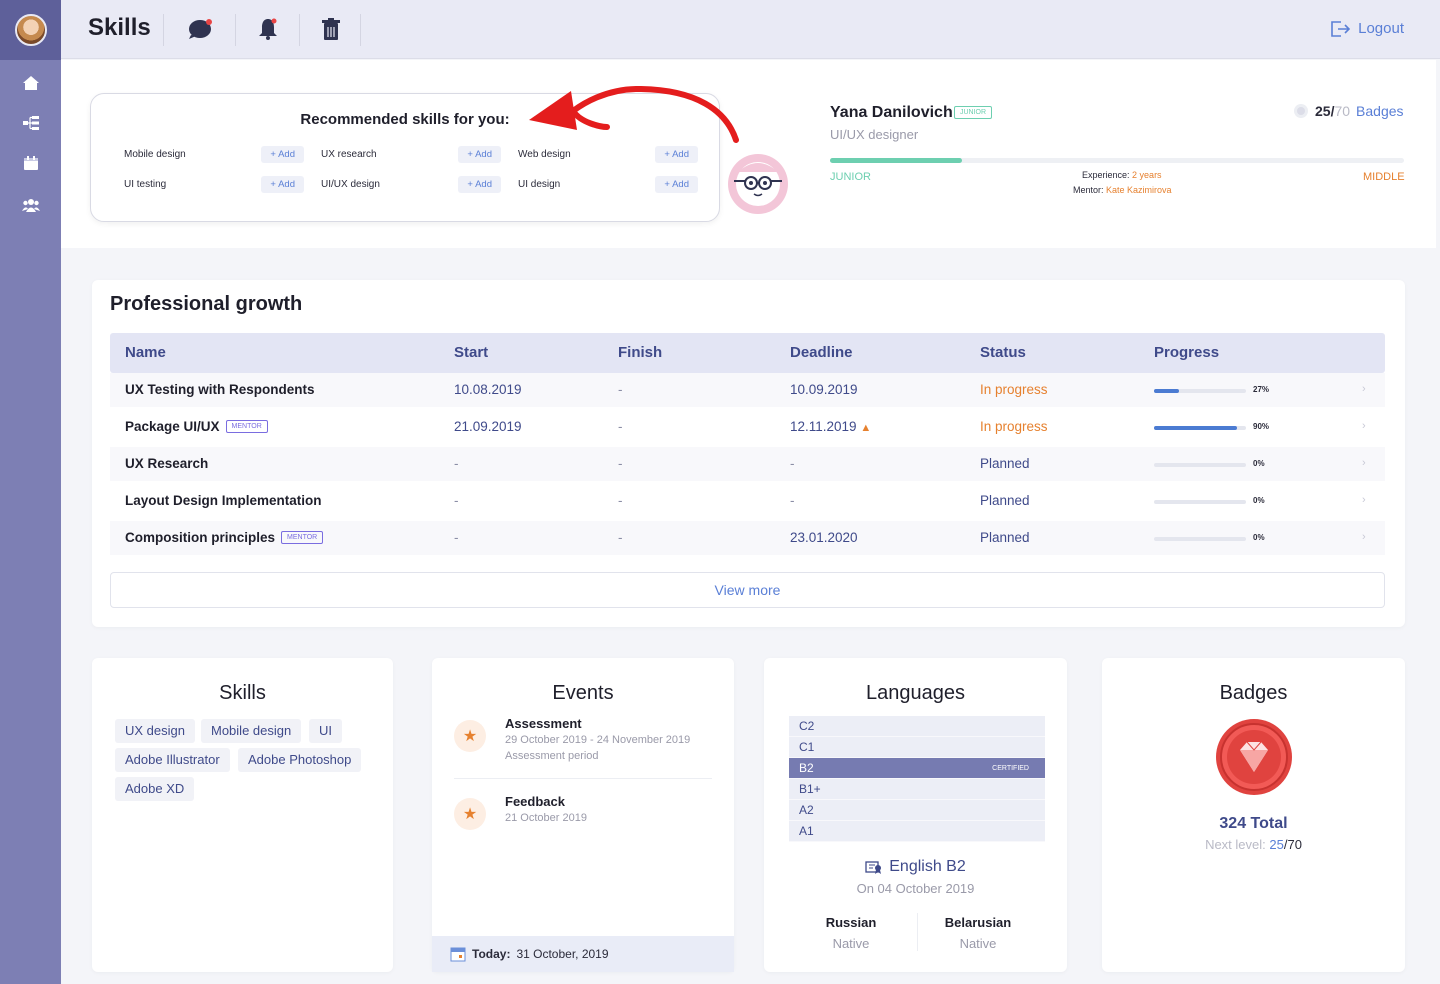  I want to click on logout-icon, so click(1341, 28).